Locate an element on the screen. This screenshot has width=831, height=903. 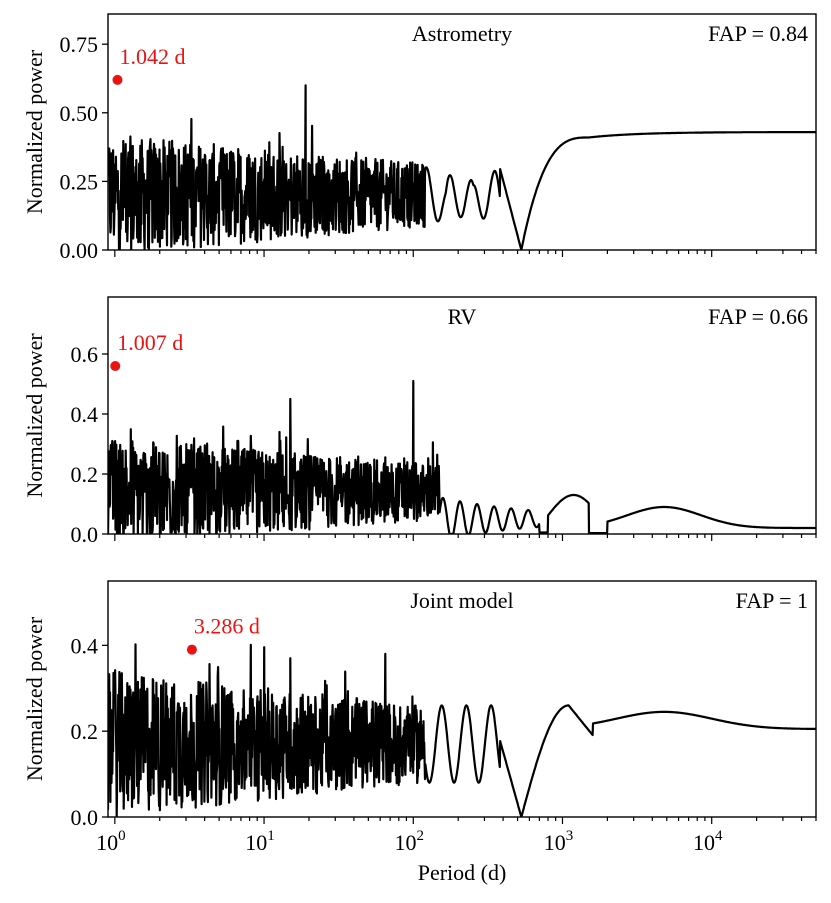
panel-title: Astrometry is located at coordinates (462, 33).